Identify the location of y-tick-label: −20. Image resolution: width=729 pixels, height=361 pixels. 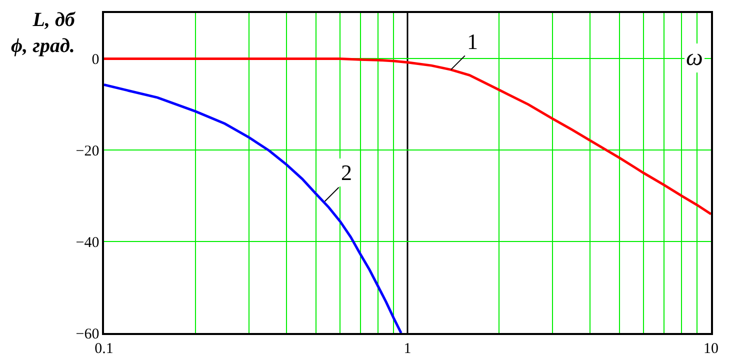
(88, 151).